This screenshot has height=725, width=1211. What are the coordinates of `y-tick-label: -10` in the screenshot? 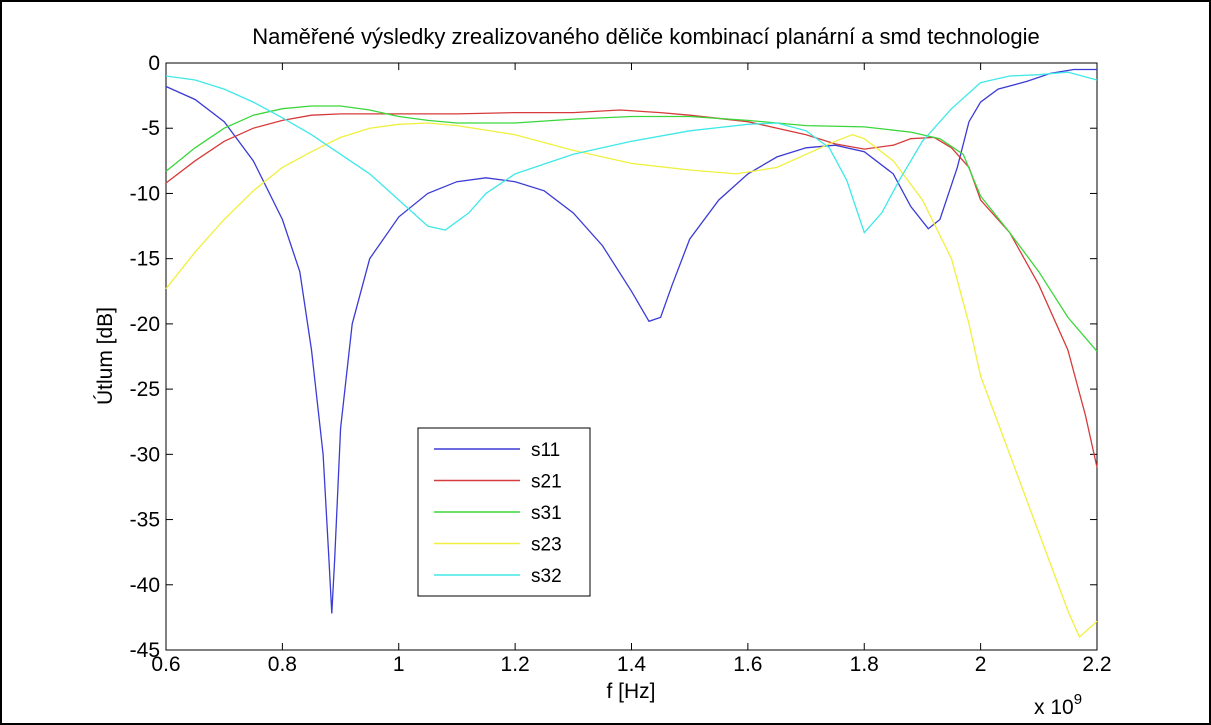 It's located at (145, 193).